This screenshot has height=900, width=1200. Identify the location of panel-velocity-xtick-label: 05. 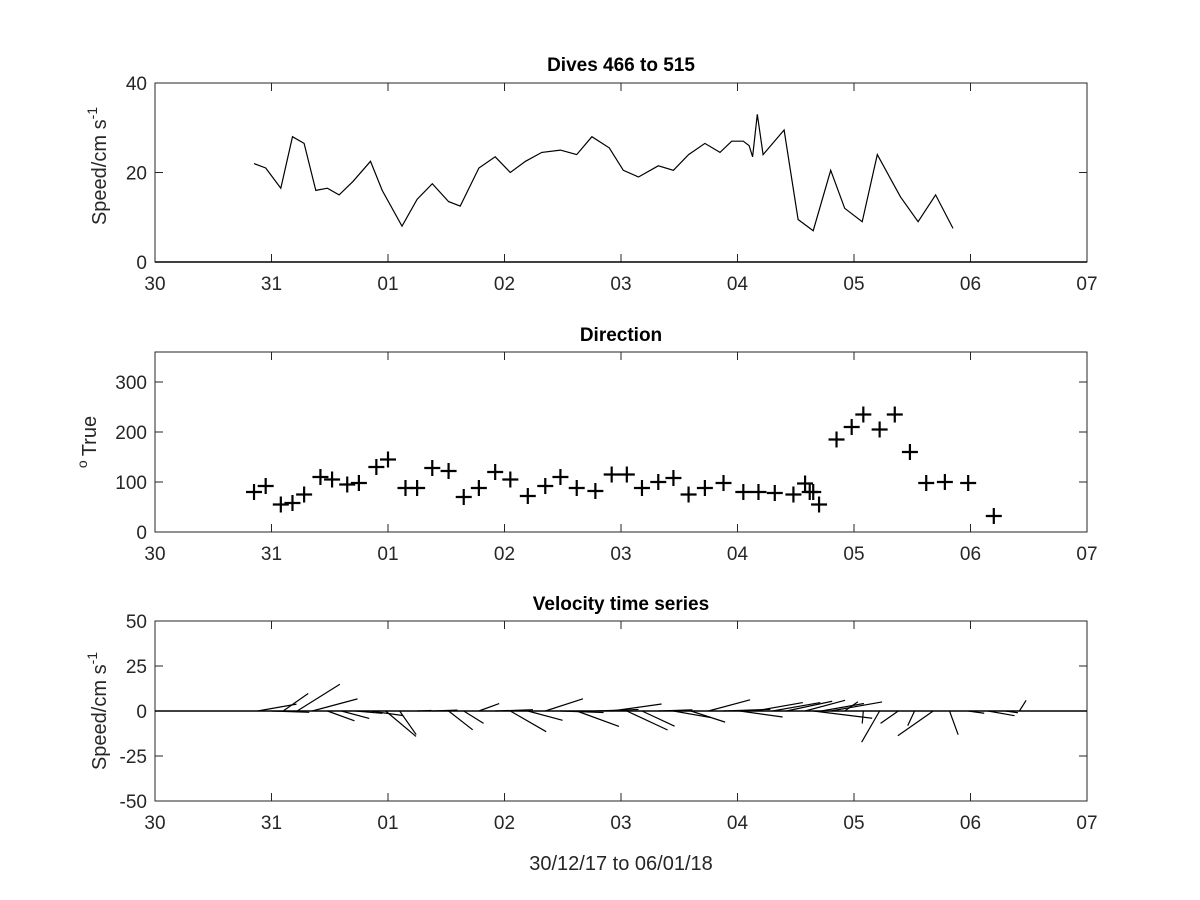
(853, 823).